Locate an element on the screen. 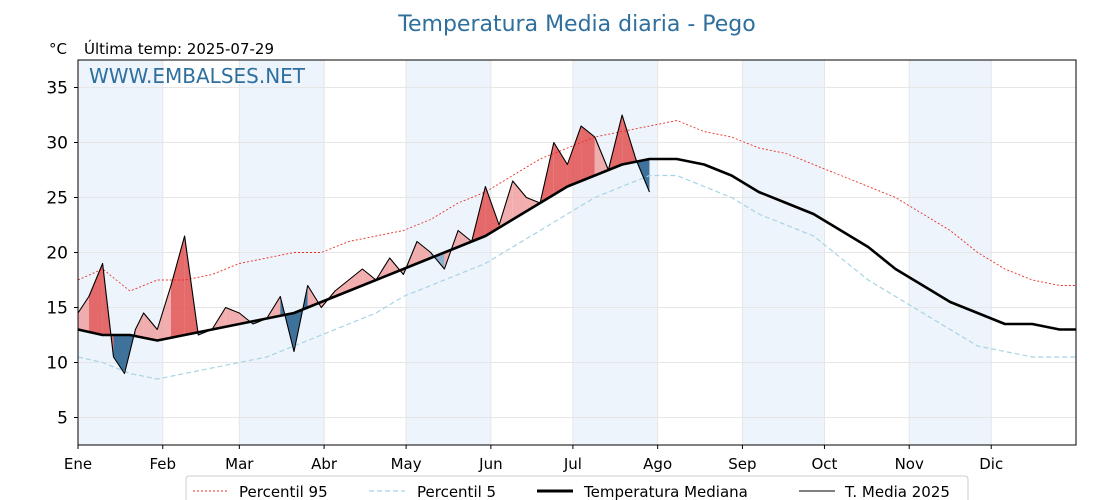 This screenshot has width=1120, height=500. chart-title: Temperatura Media diaria - Pego is located at coordinates (576, 24).